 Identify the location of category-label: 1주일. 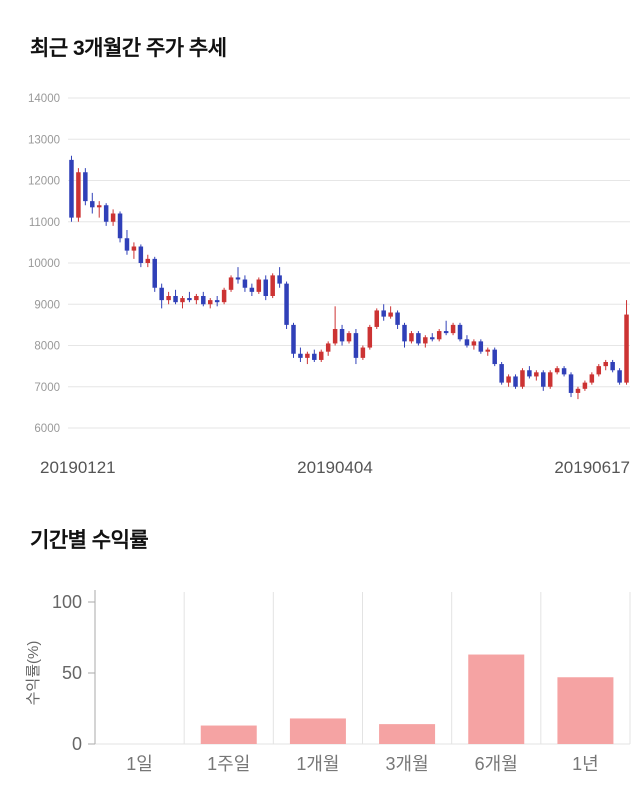
(228, 764).